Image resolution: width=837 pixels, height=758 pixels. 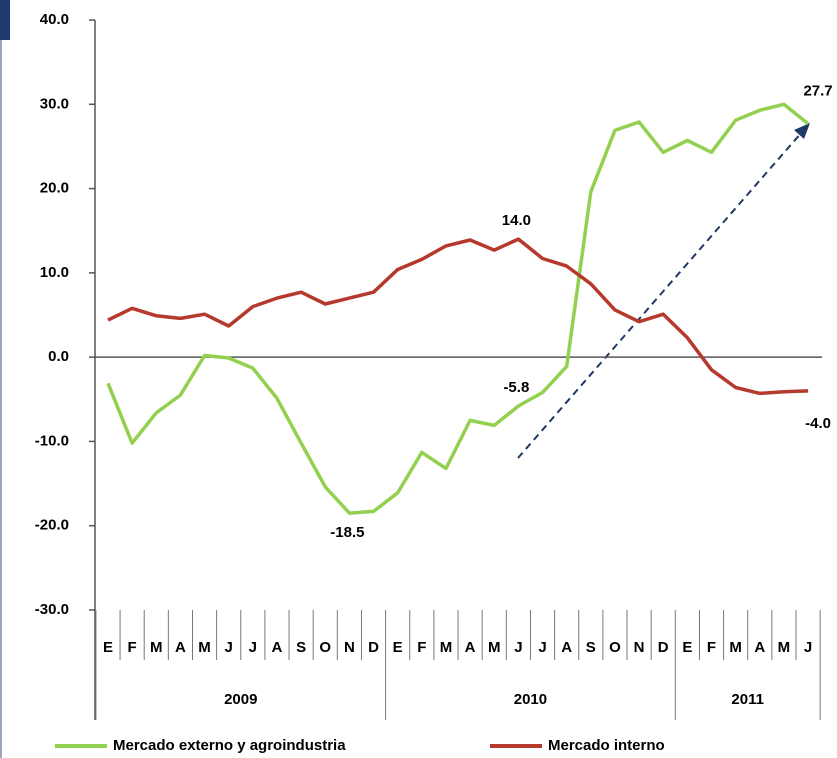 What do you see at coordinates (606, 745) in the screenshot?
I see `legend-label: Mercado interno` at bounding box center [606, 745].